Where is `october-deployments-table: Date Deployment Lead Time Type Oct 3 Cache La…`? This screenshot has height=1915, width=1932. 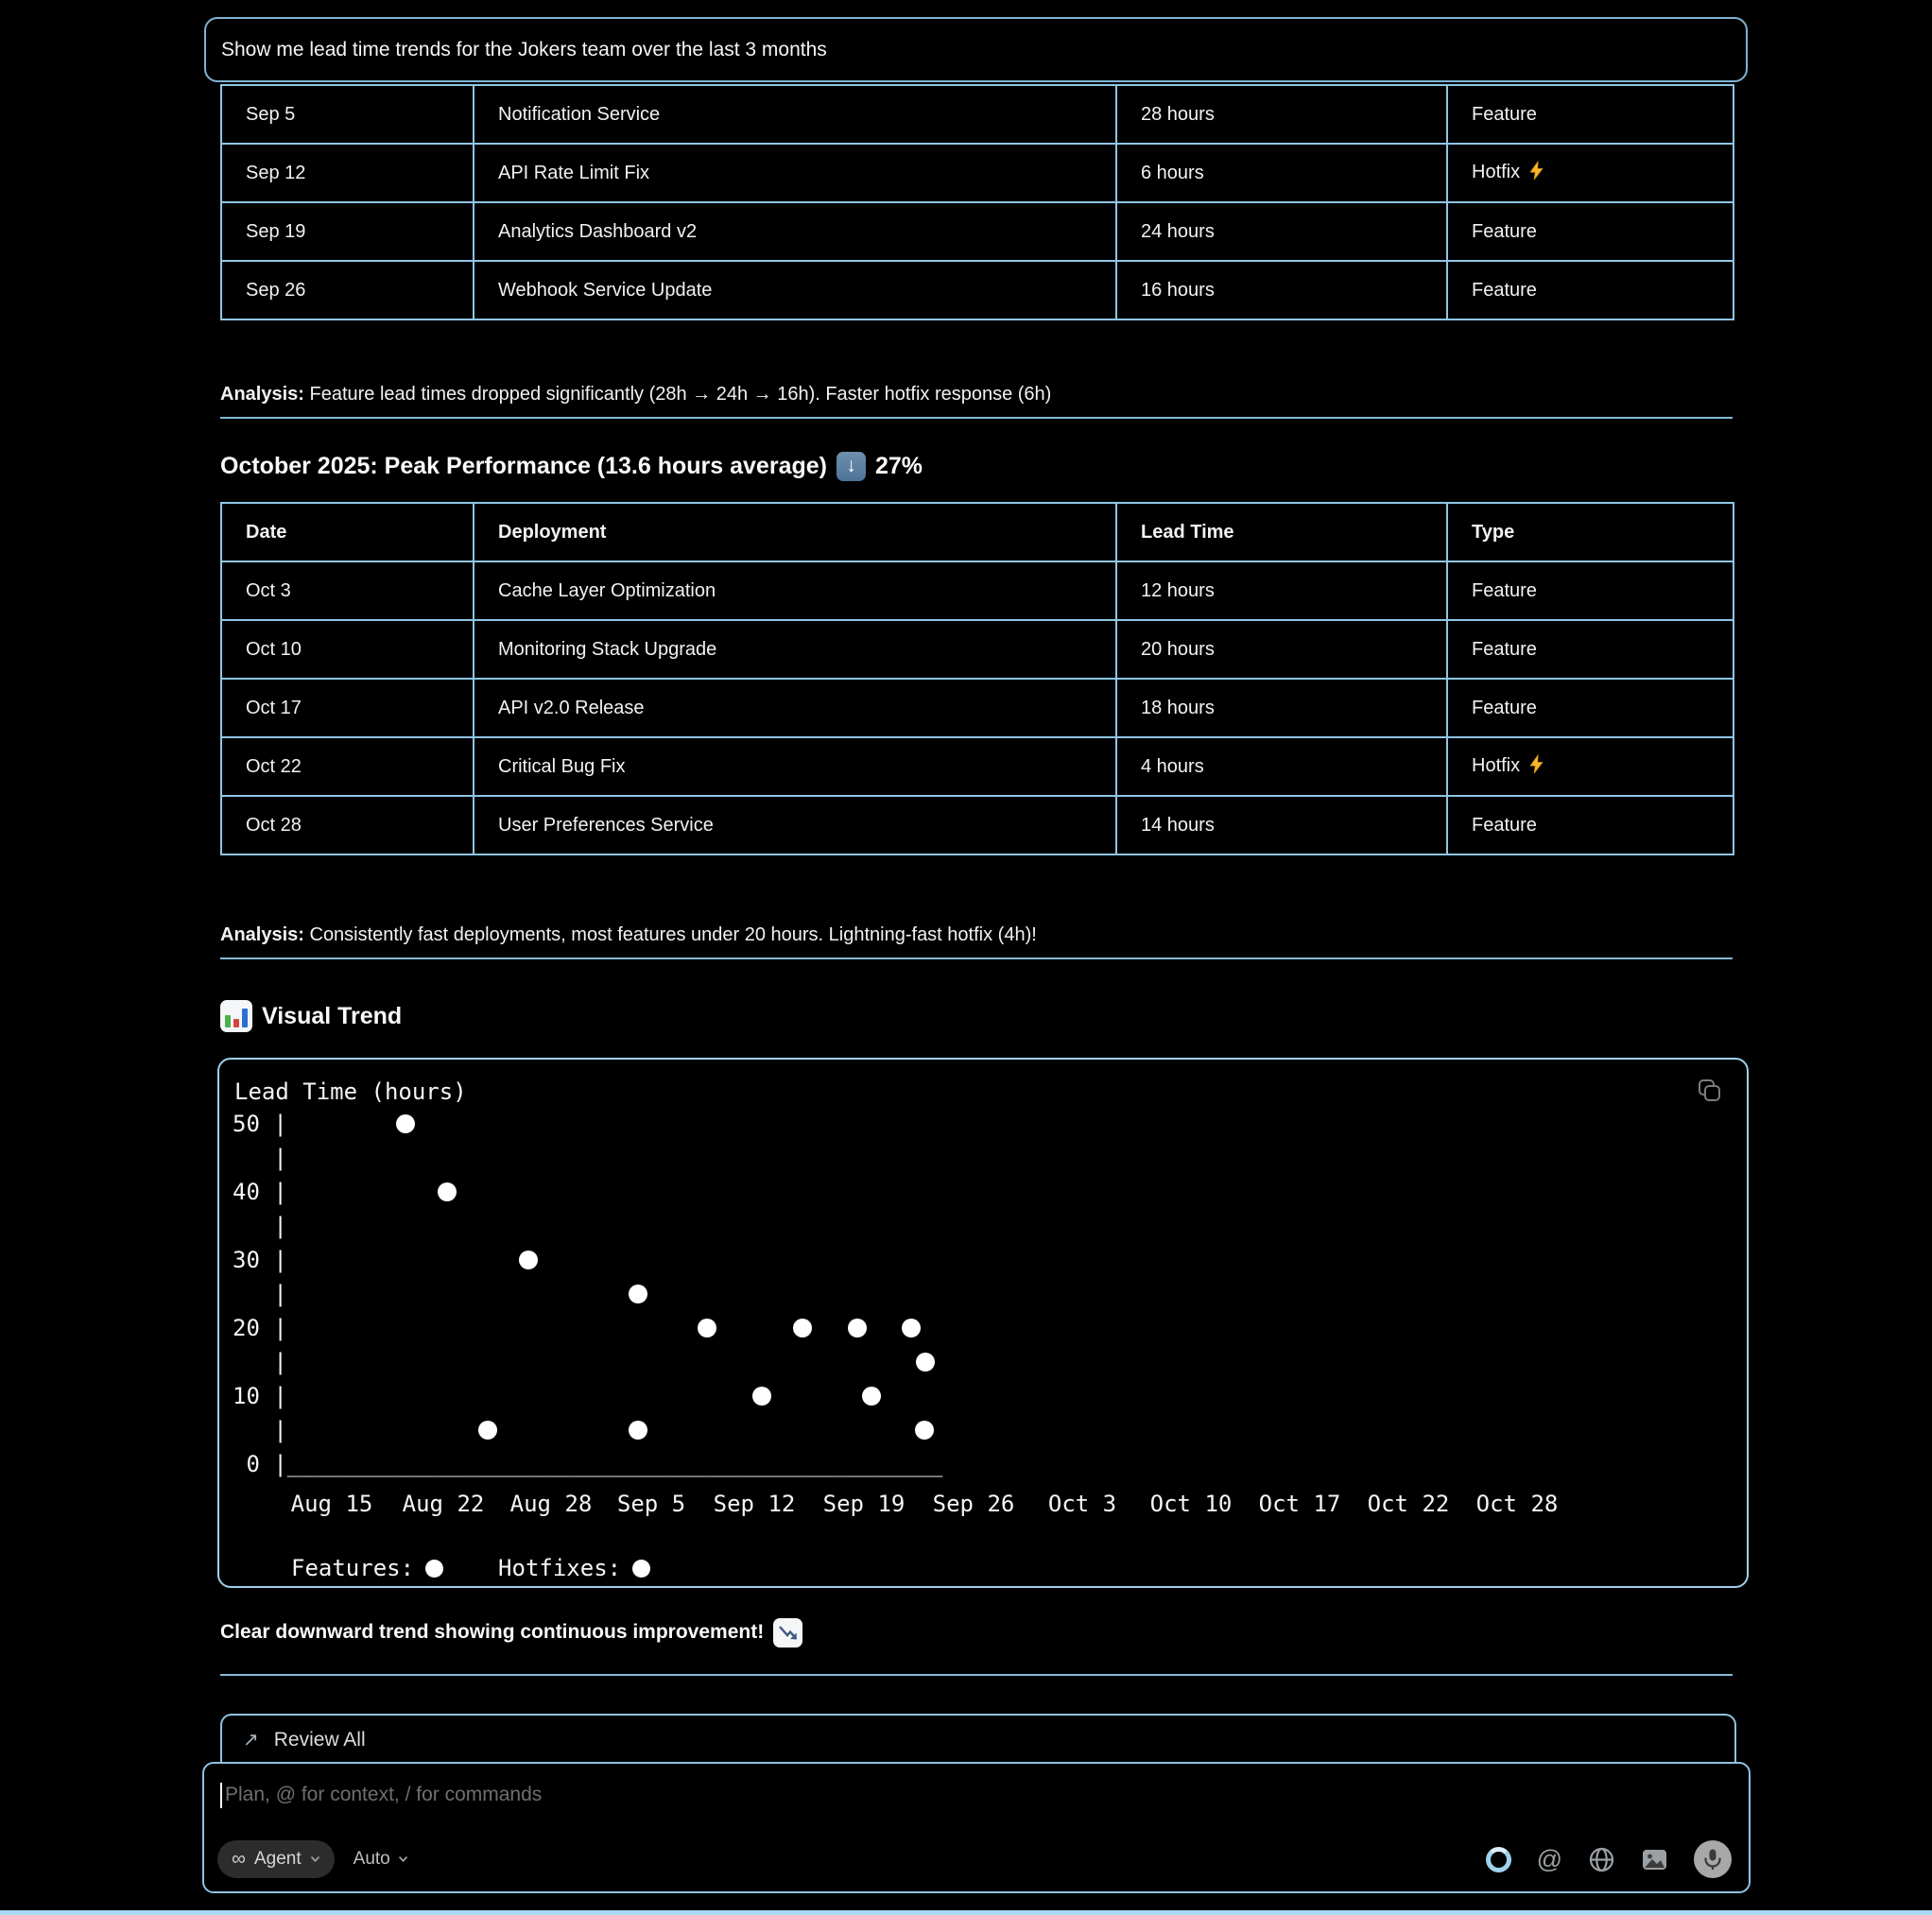 october-deployments-table: Date Deployment Lead Time Type Oct 3 Cache La… is located at coordinates (977, 678).